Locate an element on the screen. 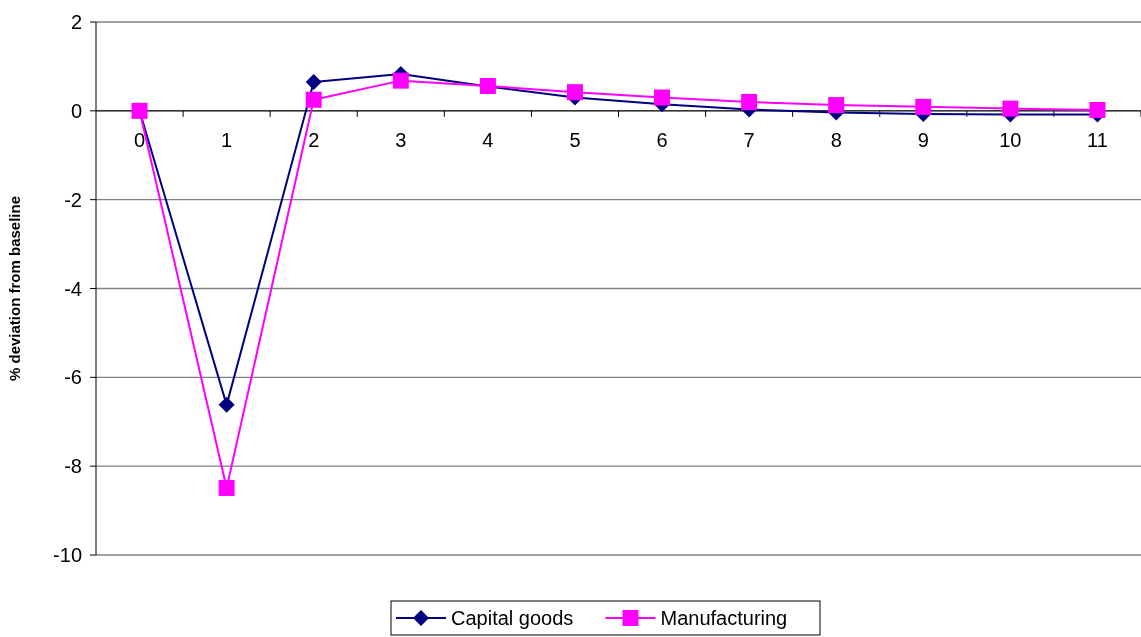  x-tick-label: 7 is located at coordinates (749, 139).